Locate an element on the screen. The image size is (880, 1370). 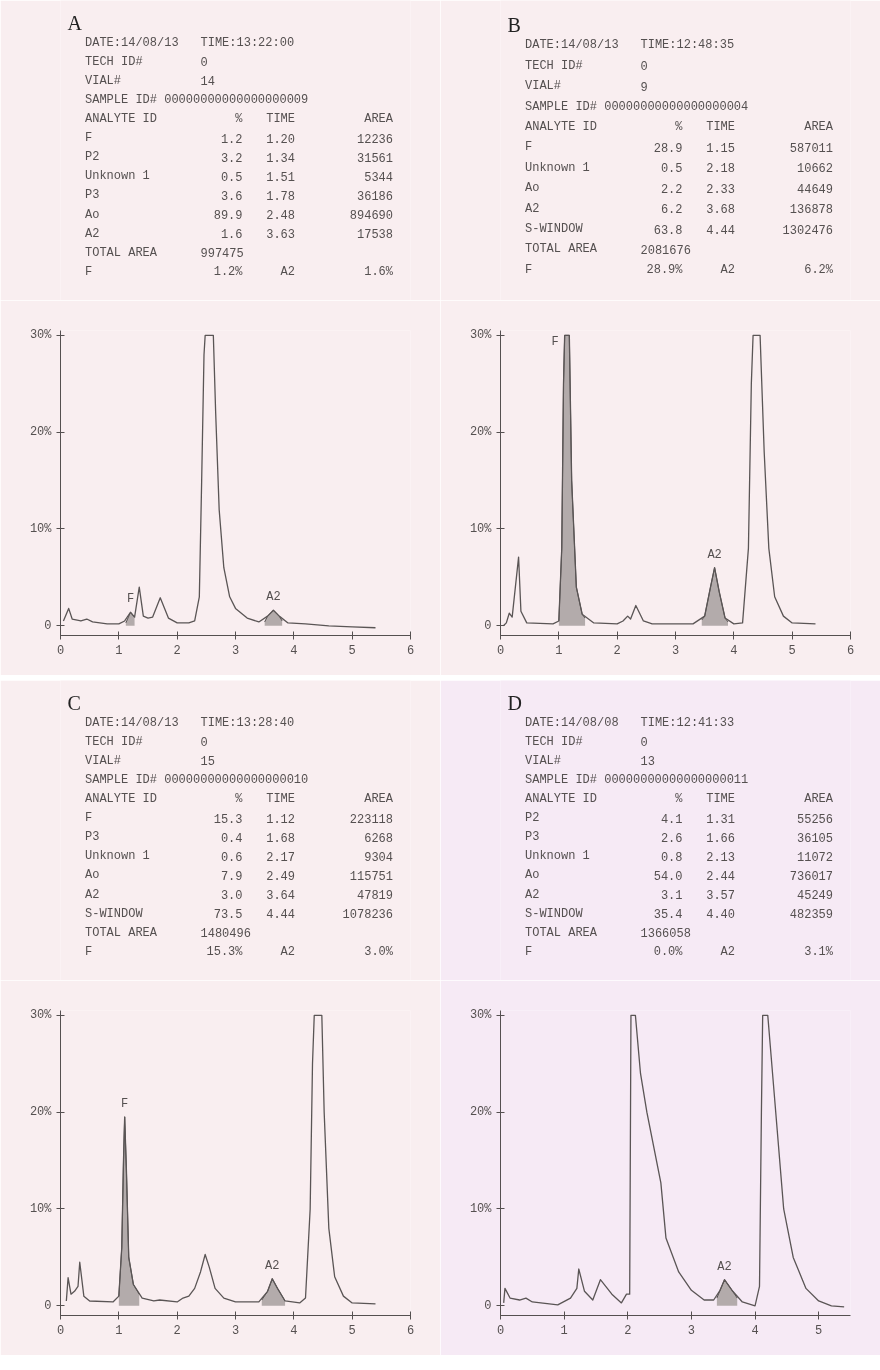
text: F 15.3 1.12 223118 is located at coordinates (239, 819).